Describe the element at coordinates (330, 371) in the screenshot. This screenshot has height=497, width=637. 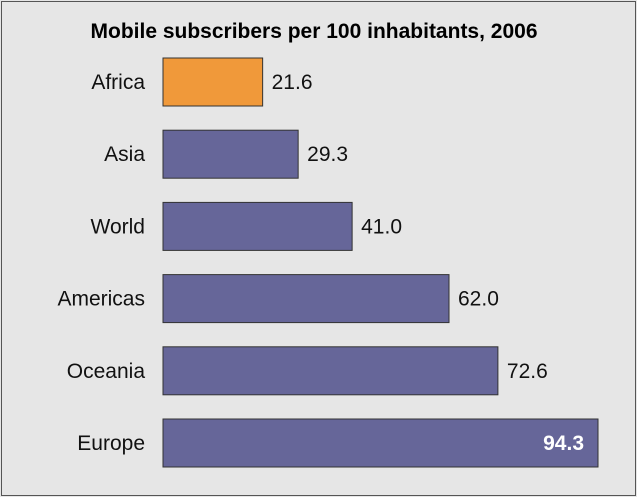
I see `bar-oceania` at that location.